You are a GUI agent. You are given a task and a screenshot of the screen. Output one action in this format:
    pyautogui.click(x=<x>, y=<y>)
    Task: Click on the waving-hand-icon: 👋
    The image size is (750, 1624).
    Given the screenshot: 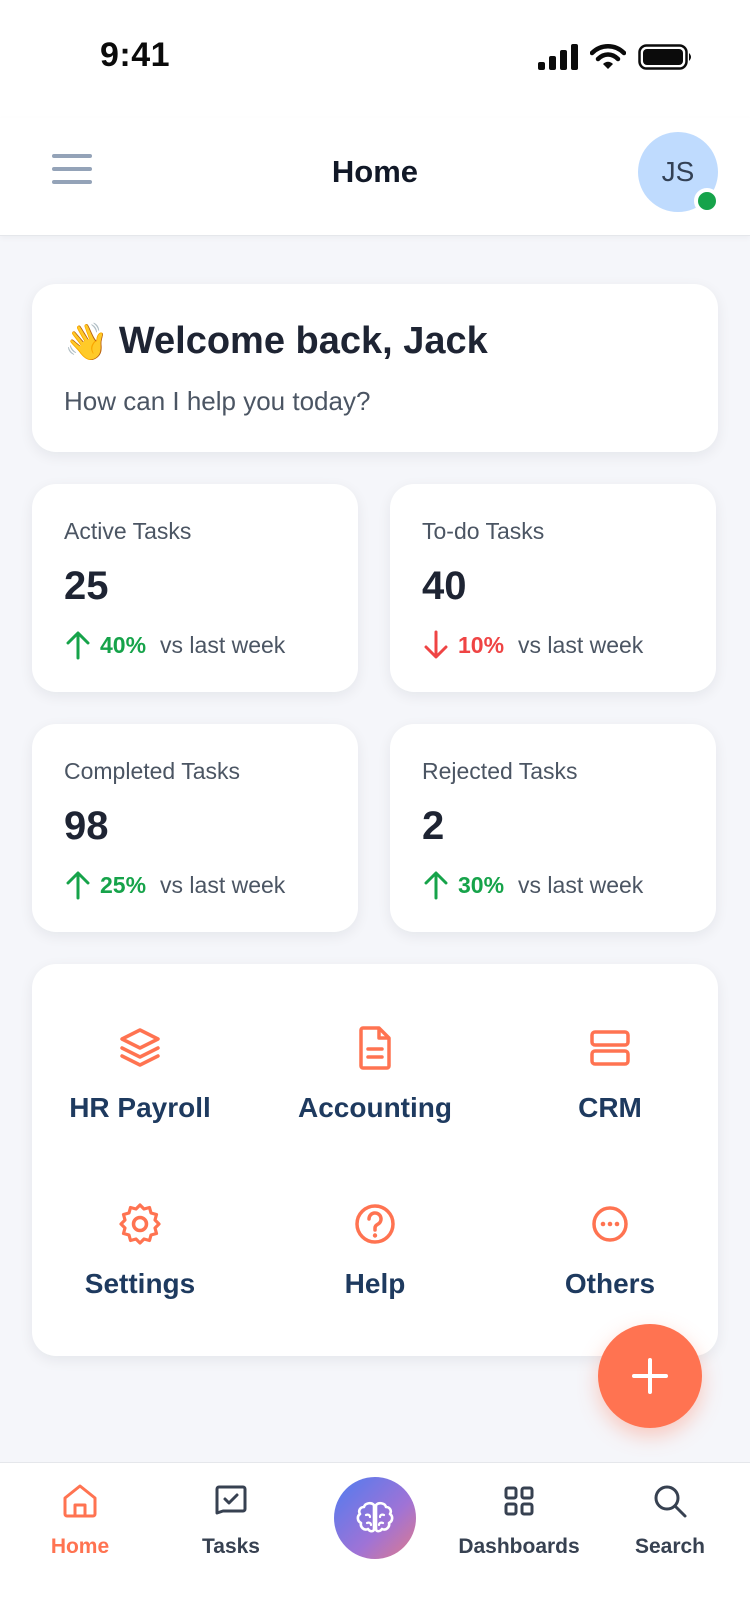 What is the action you would take?
    pyautogui.click(x=86, y=341)
    